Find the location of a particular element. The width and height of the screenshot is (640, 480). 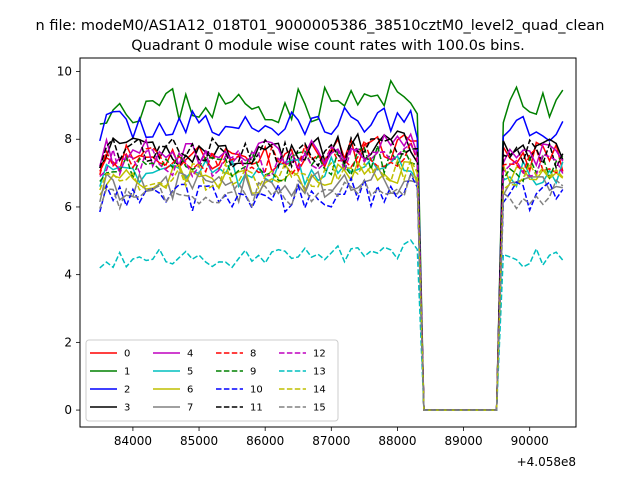

legend-label-8: 8 is located at coordinates (253, 354).